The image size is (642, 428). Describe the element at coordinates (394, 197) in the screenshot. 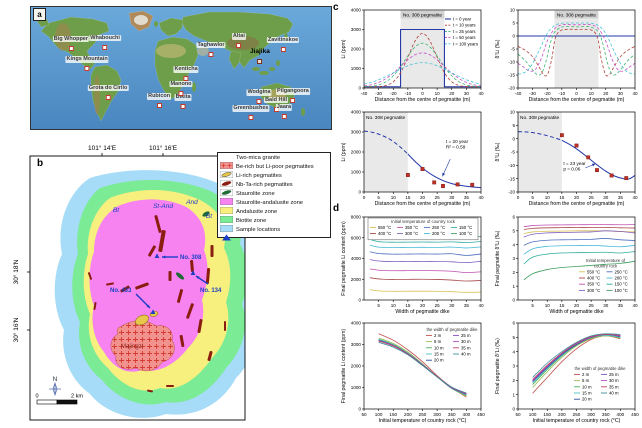

I see `svg-text: 10` at that location.